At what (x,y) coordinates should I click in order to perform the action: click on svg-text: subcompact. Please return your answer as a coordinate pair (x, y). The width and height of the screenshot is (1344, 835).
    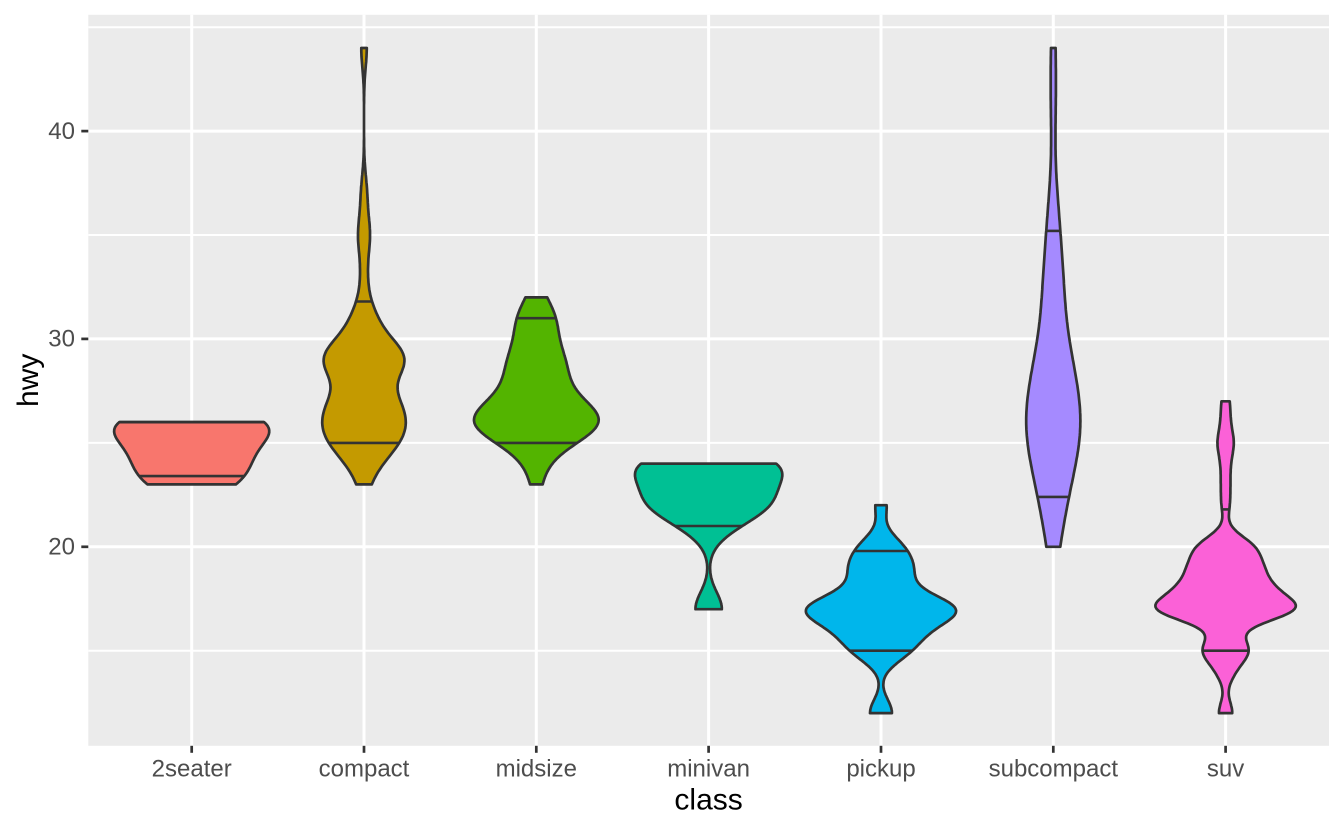
    Looking at the image, I should click on (1054, 769).